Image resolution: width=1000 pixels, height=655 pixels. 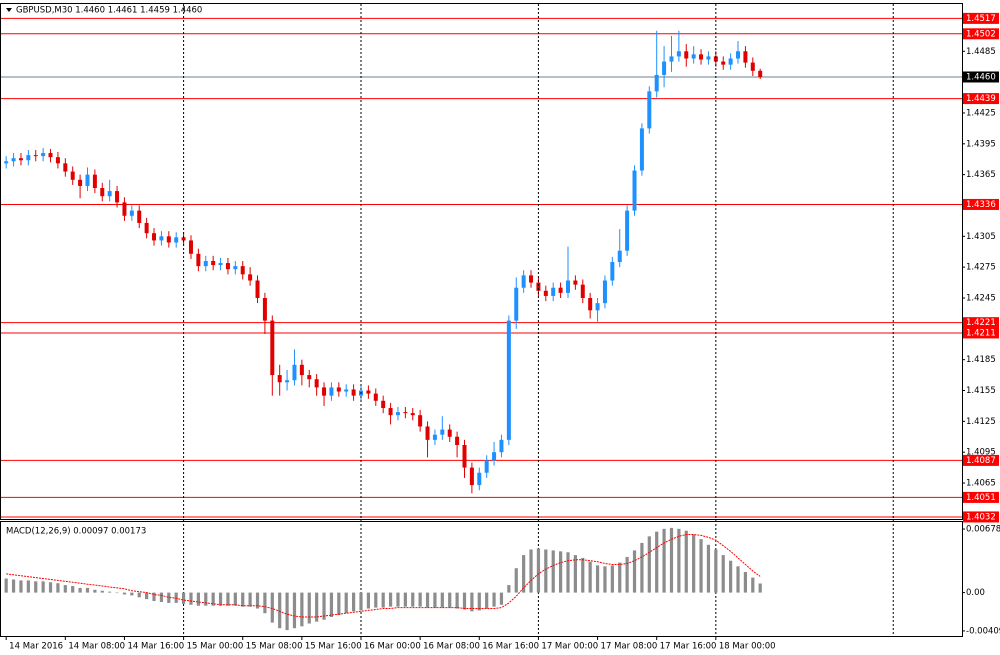 What do you see at coordinates (629, 647) in the screenshot?
I see `x-tick-label: 17 Mar 08:00` at bounding box center [629, 647].